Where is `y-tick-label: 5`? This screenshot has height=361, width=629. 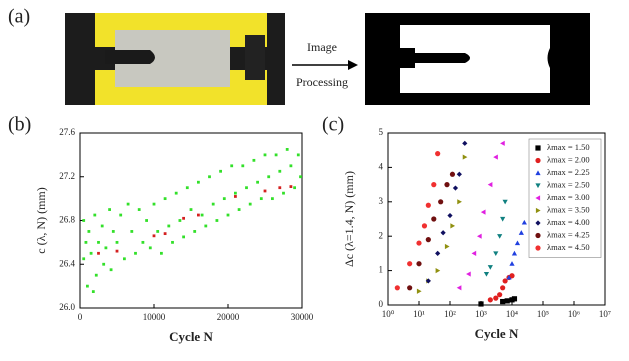
y-tick-label: 5 is located at coordinates (381, 132).